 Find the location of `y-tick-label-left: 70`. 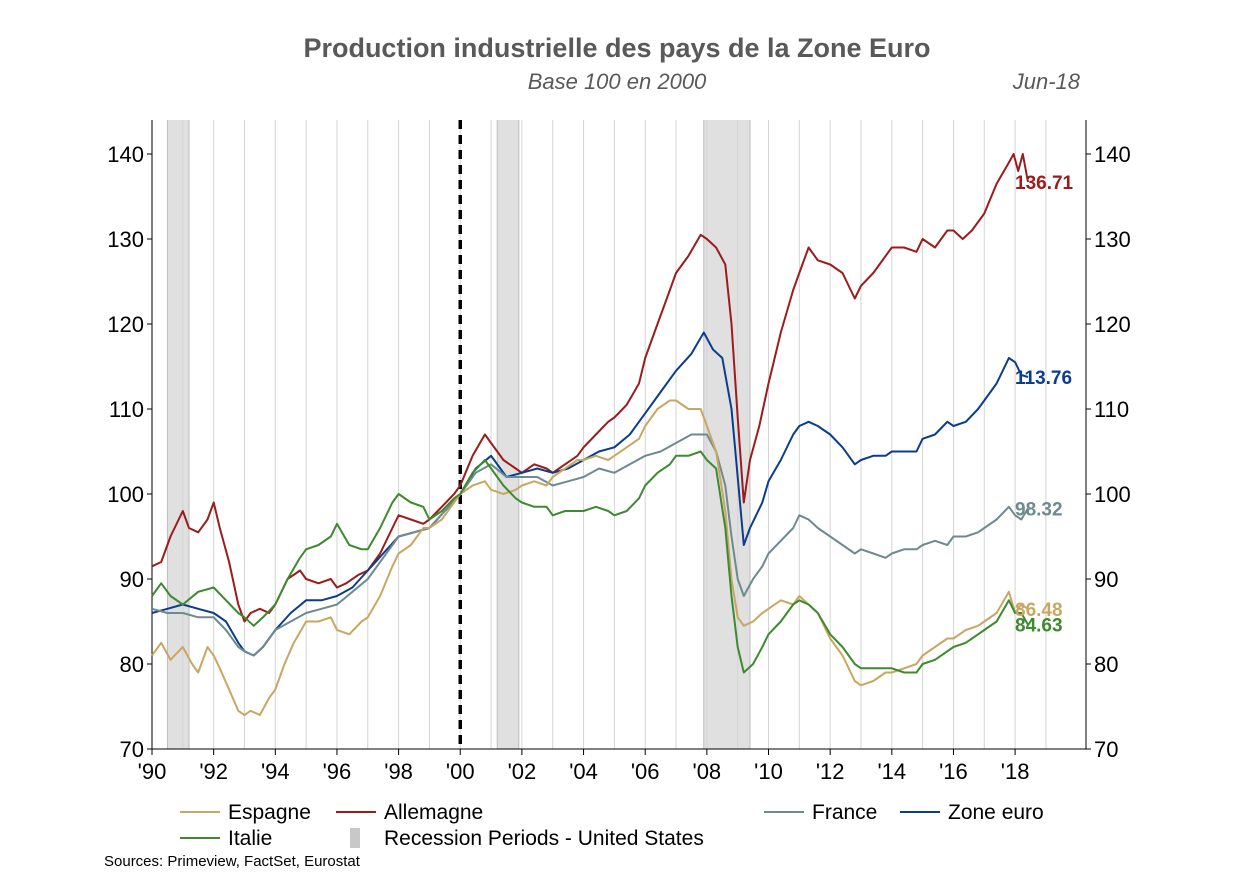

y-tick-label-left: 70 is located at coordinates (132, 749).